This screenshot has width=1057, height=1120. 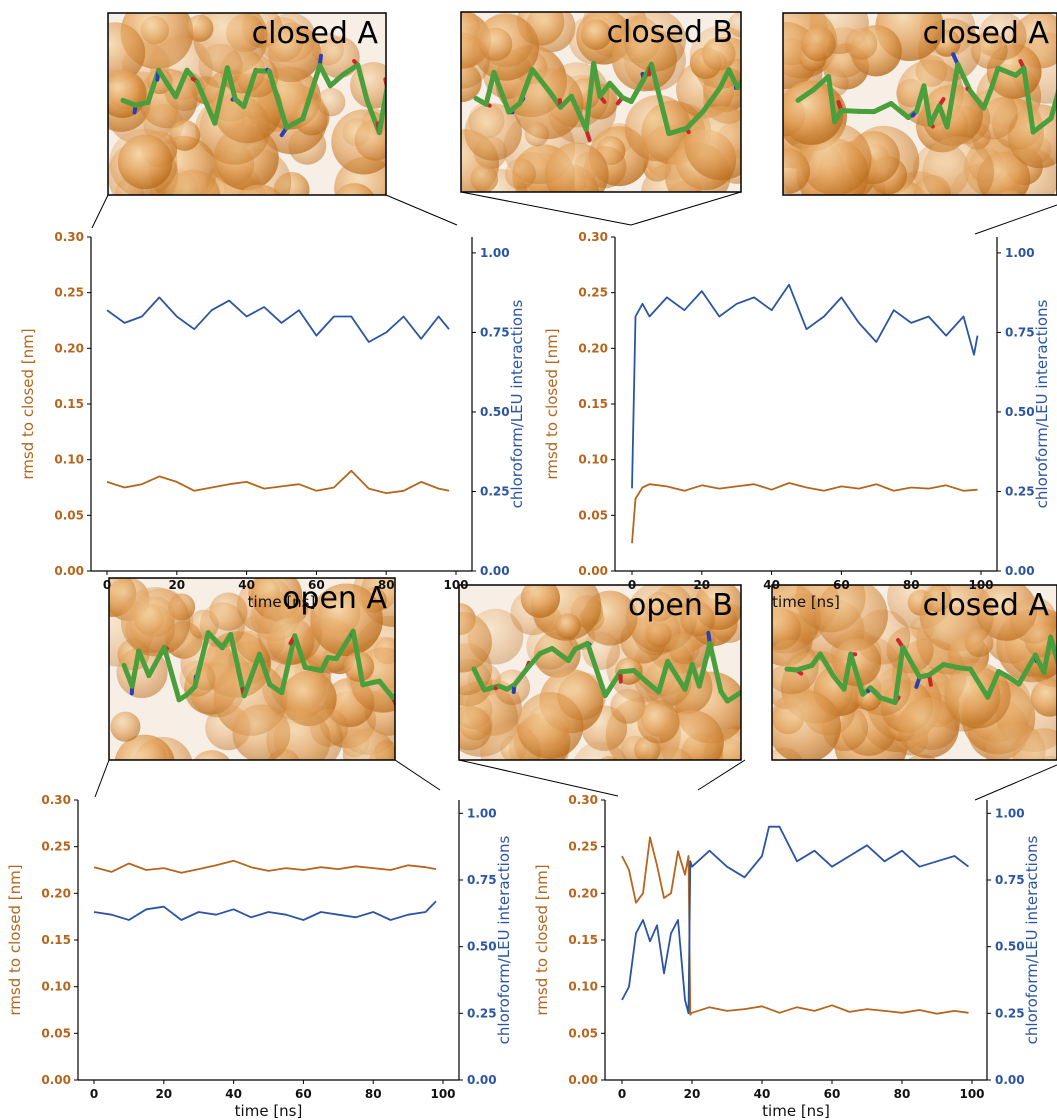 I want to click on inset-label: closed B, so click(x=670, y=32).